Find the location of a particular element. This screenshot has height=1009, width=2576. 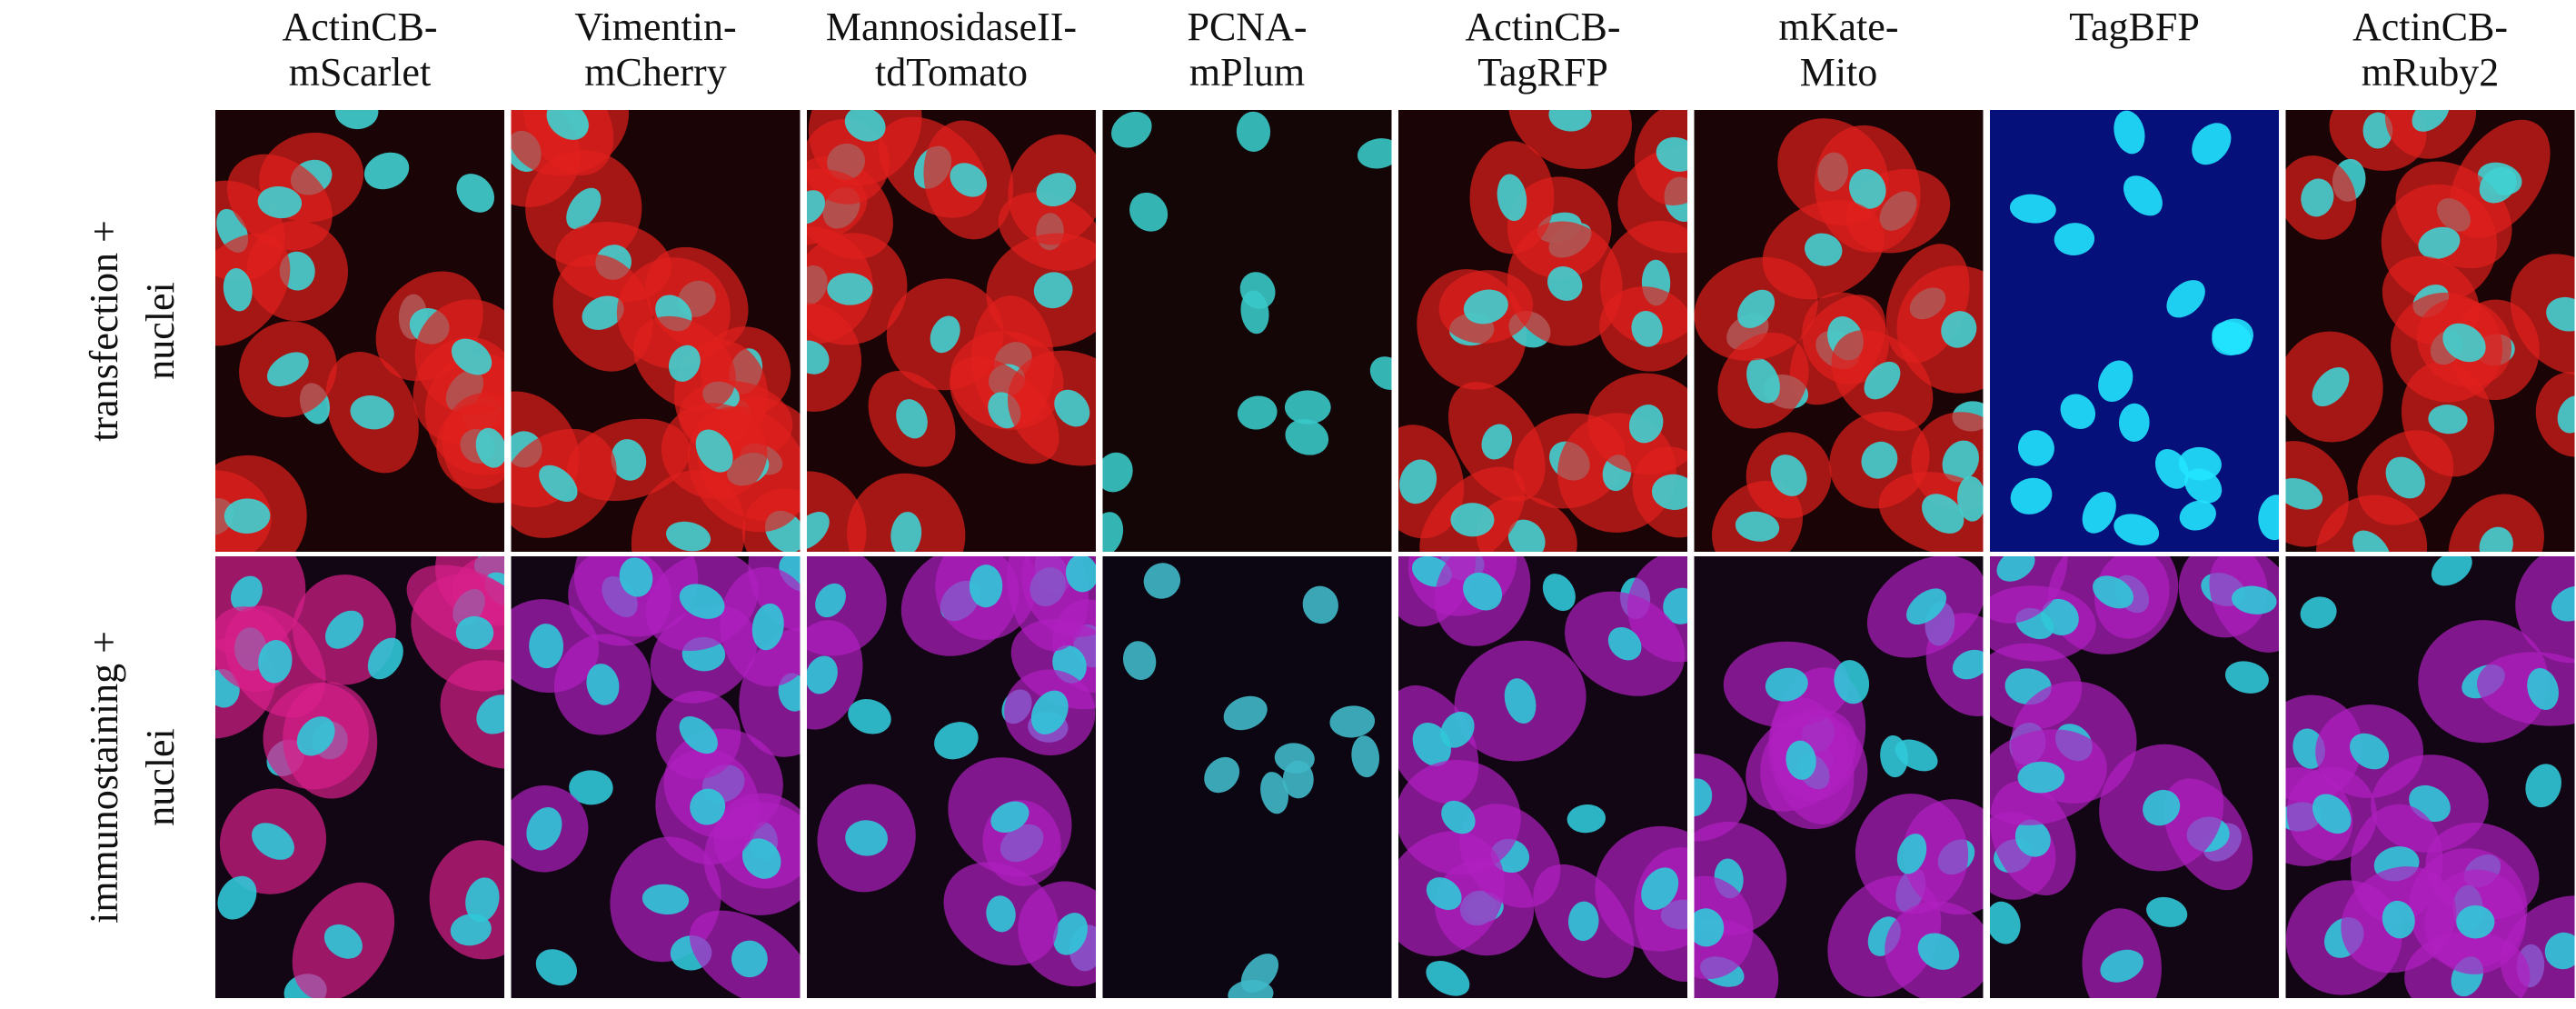

micrograph-background is located at coordinates (1247, 777).